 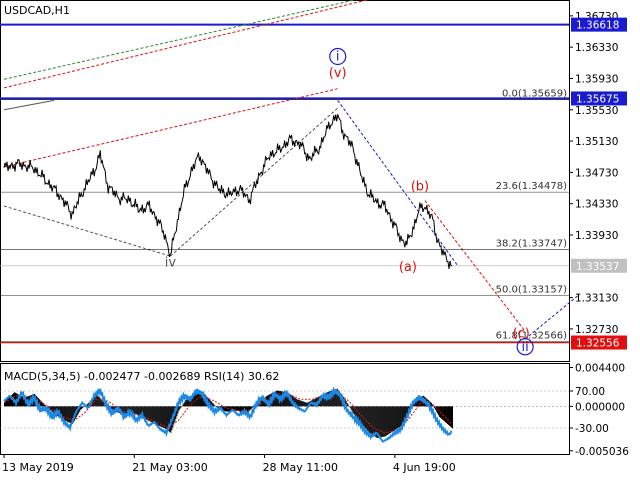 I want to click on time-tick-label: 21 May 03:00, so click(x=169, y=467).